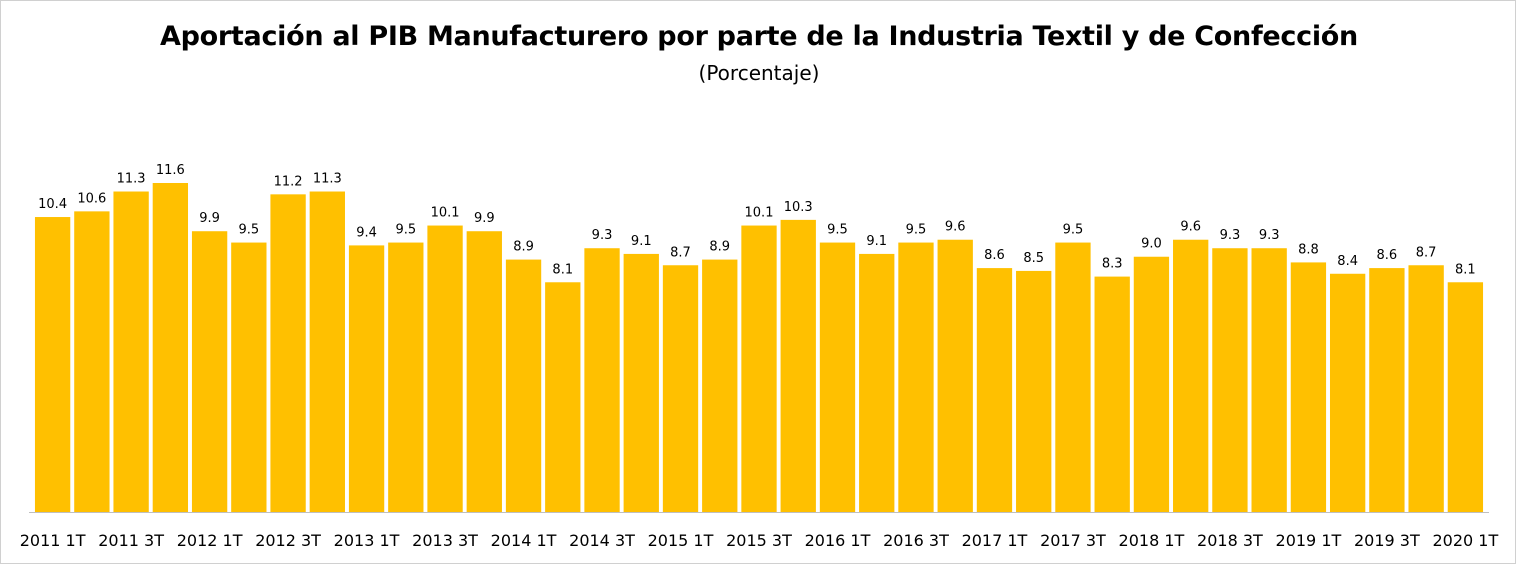 This screenshot has width=1516, height=565. I want to click on bar-2011-3t, so click(131, 351).